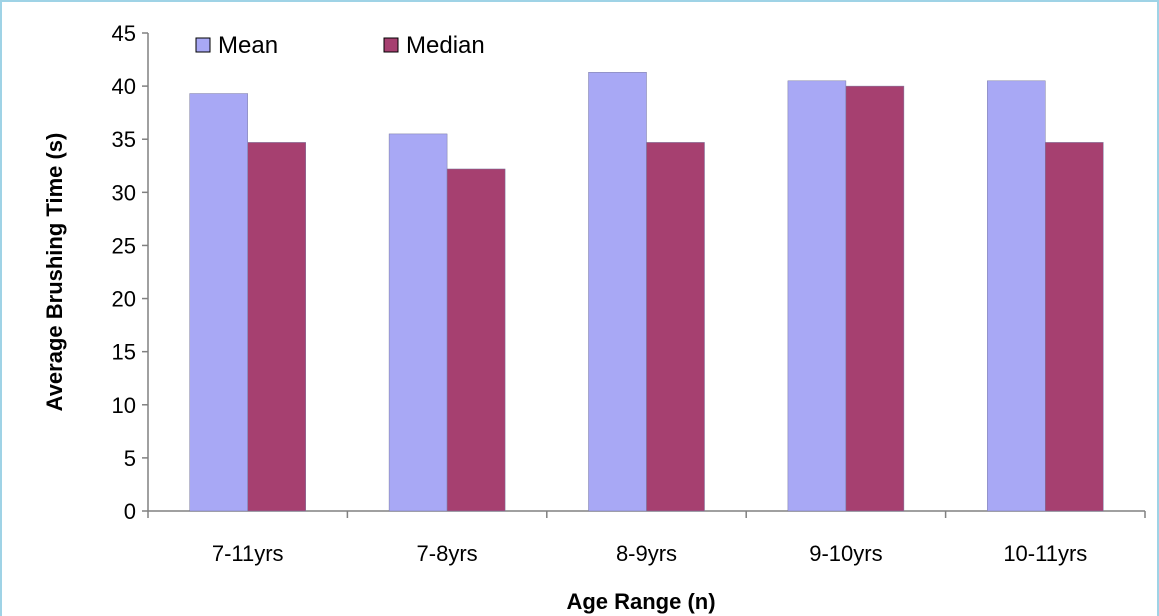 This screenshot has width=1159, height=616. I want to click on x-tick-label: 8-9yrs, so click(646, 553).